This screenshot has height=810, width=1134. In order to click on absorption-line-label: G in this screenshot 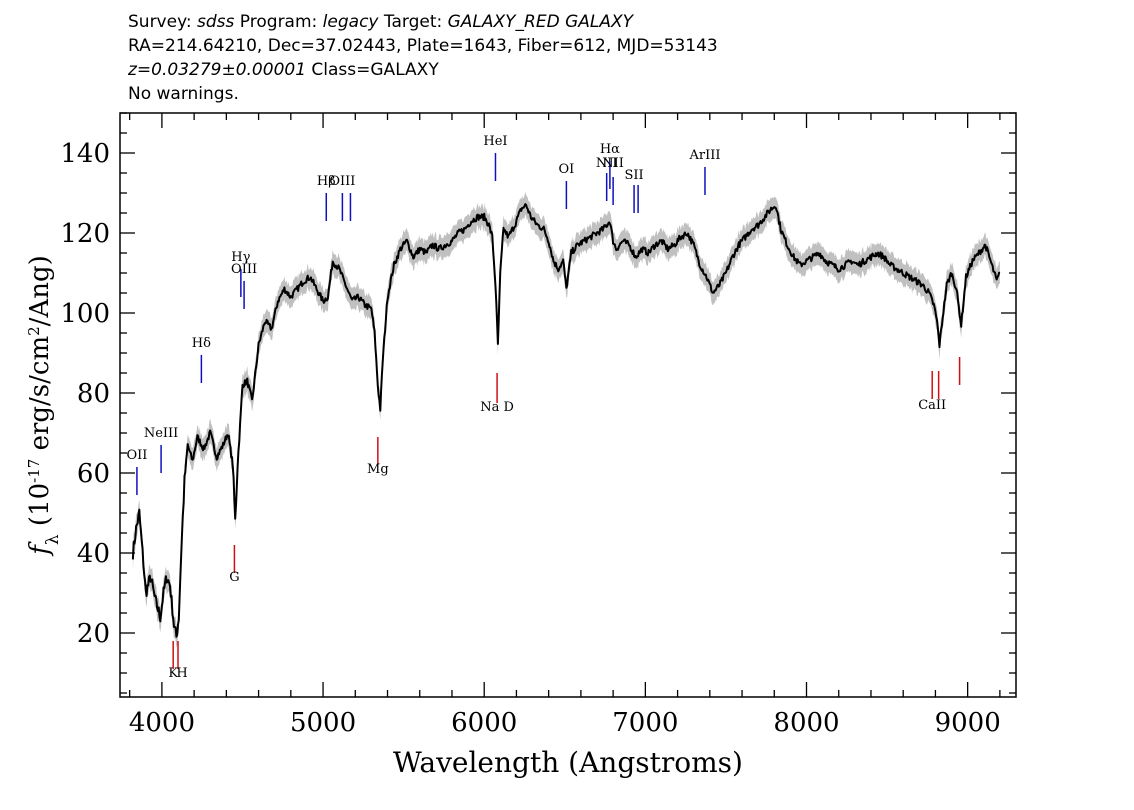, I will do `click(234, 577)`.